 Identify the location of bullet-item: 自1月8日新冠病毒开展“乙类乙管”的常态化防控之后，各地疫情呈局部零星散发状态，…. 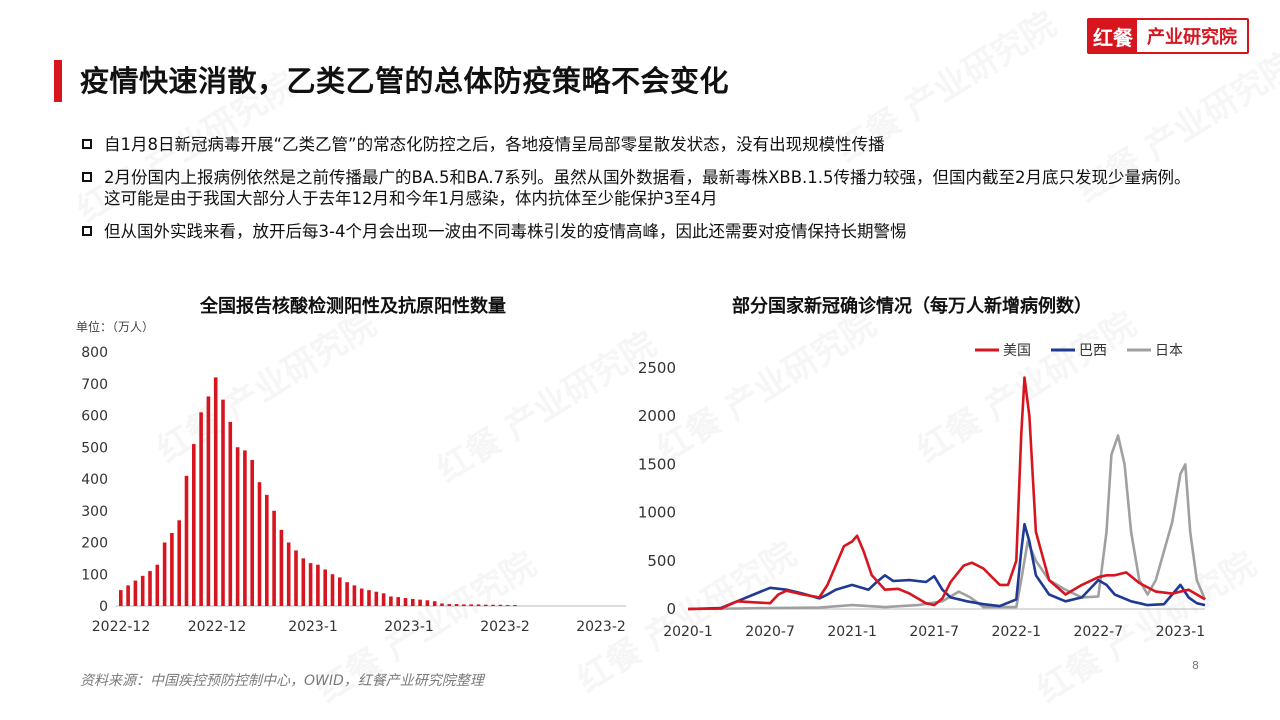
(642, 144).